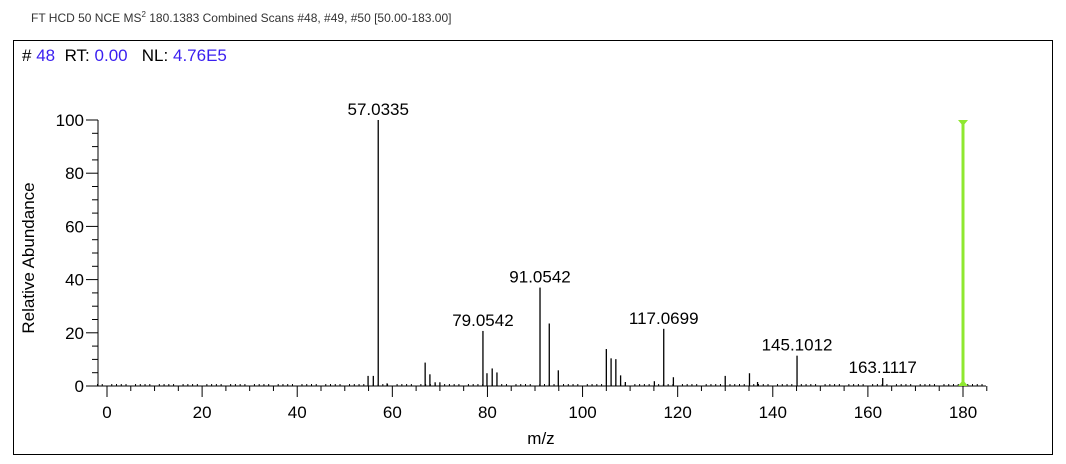  What do you see at coordinates (199, 55) in the screenshot?
I see `nl-value: 4.76E5` at bounding box center [199, 55].